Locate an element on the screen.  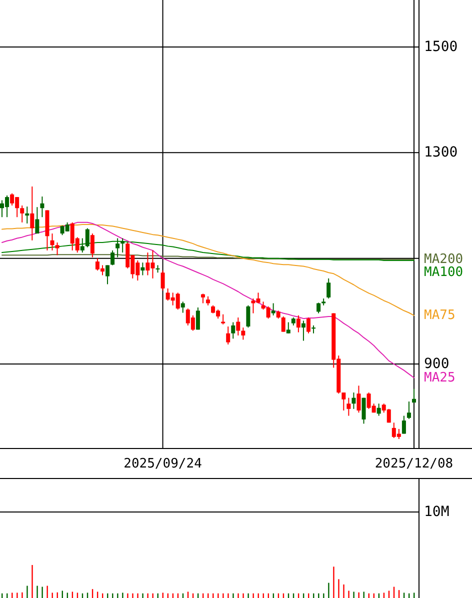
series-label: MA100 is located at coordinates (444, 272).